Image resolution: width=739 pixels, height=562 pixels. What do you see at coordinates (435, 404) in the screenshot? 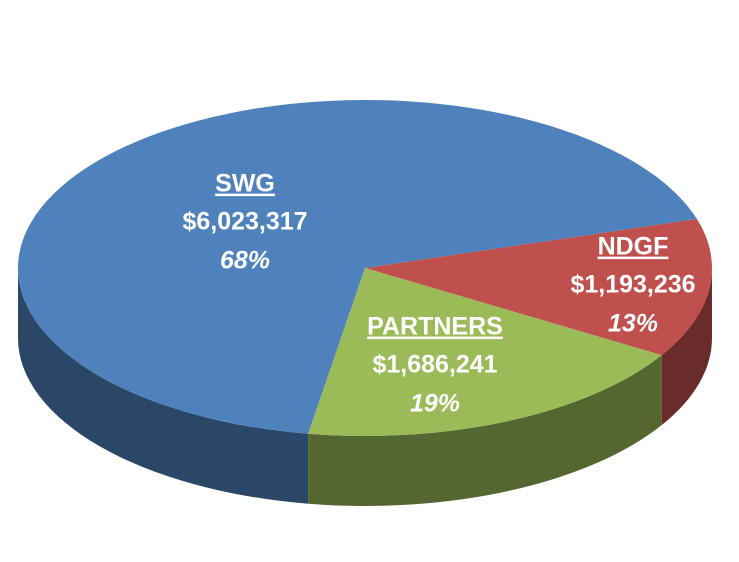
I see `slice-percent-label: 19%` at bounding box center [435, 404].